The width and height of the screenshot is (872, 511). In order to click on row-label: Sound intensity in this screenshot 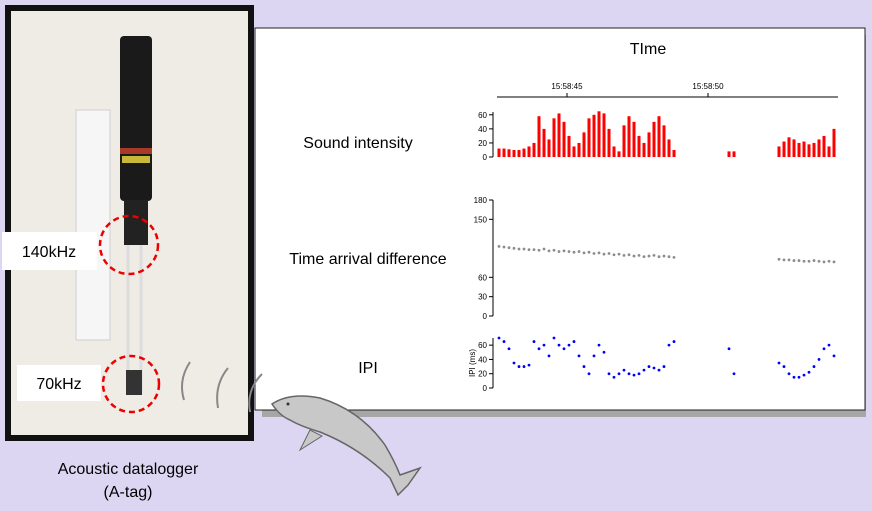, I will do `click(357, 143)`.